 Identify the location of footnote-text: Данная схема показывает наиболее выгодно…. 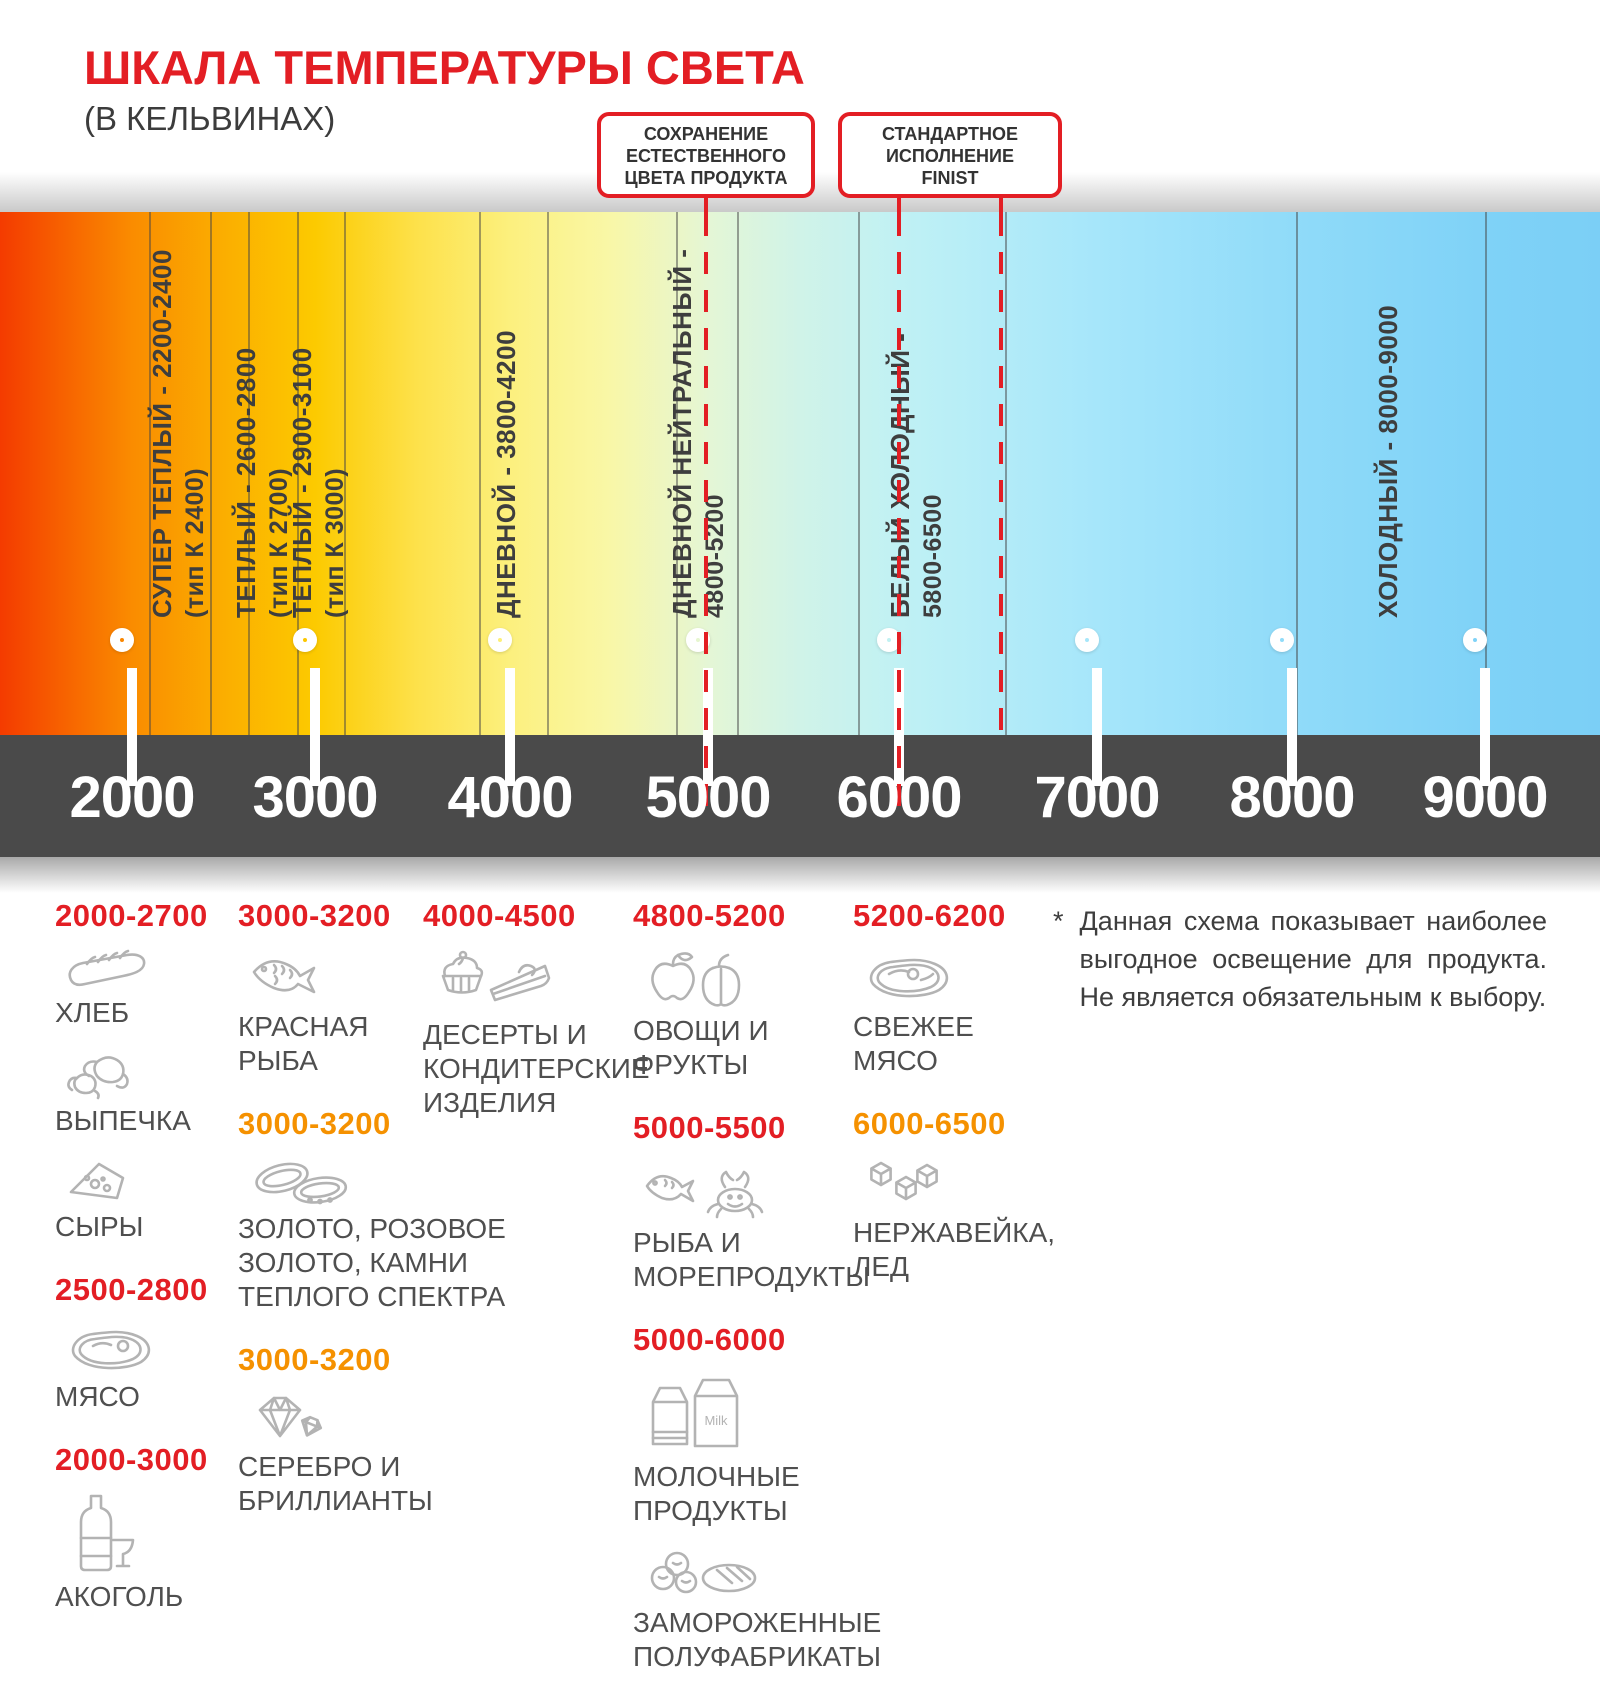
(1313, 959).